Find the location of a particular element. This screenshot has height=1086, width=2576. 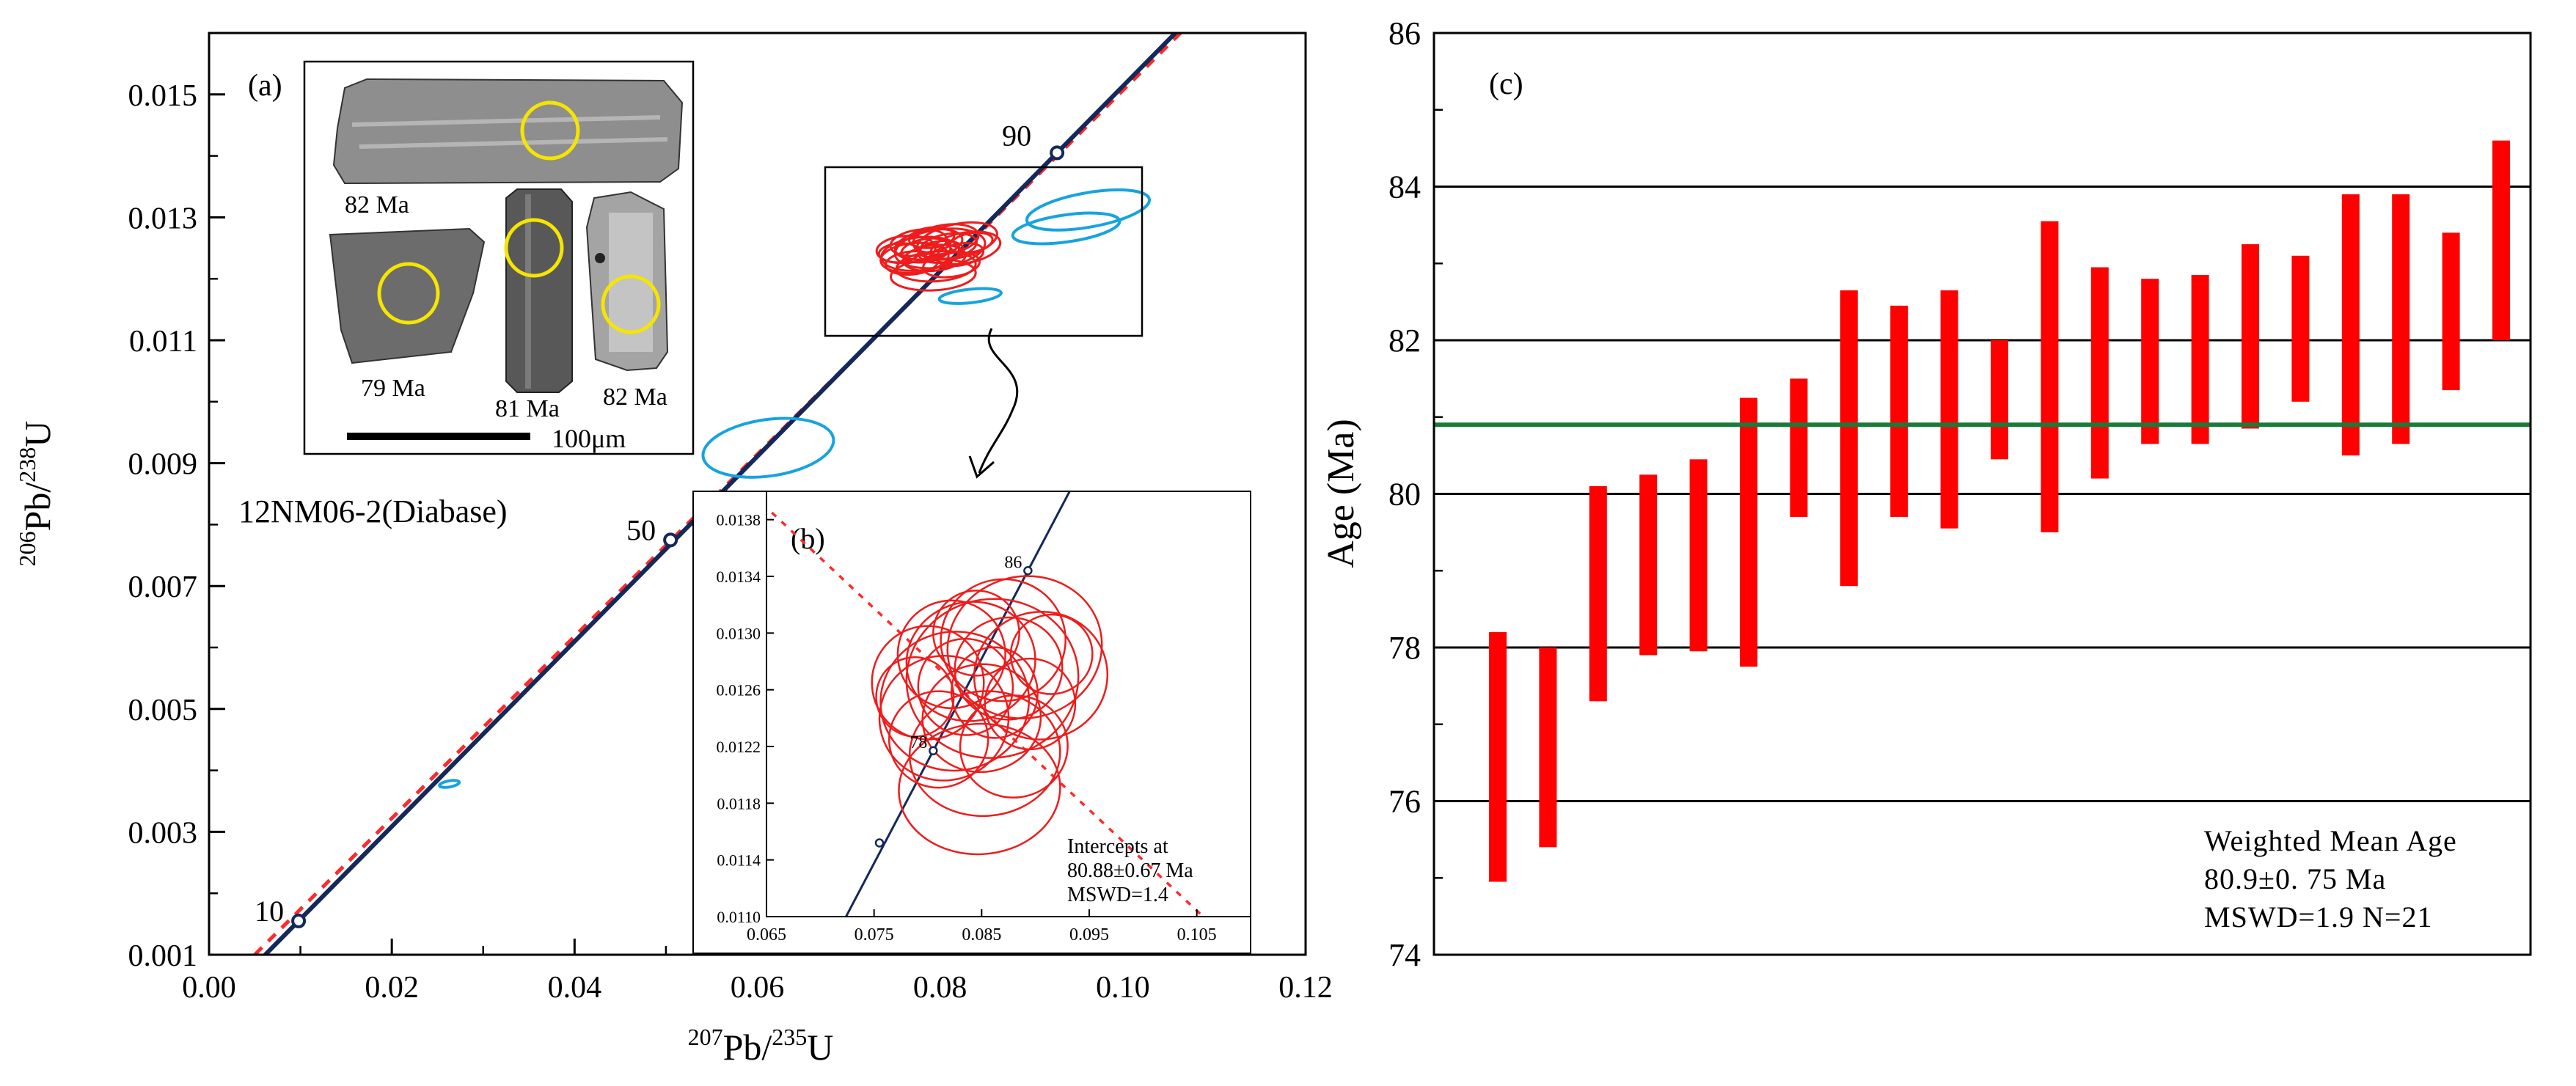

x-tick-labels-a: 0.00 0.02 0.04 0.06 0.08 0.10 0.12 is located at coordinates (757, 988).